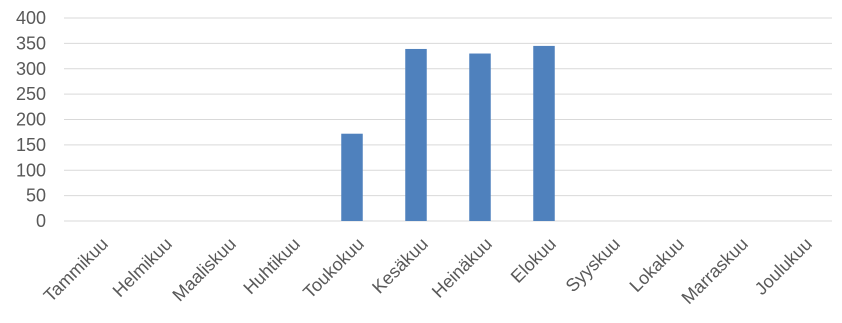  What do you see at coordinates (203, 269) in the screenshot?
I see `x-tick-label: Maaliskuu` at bounding box center [203, 269].